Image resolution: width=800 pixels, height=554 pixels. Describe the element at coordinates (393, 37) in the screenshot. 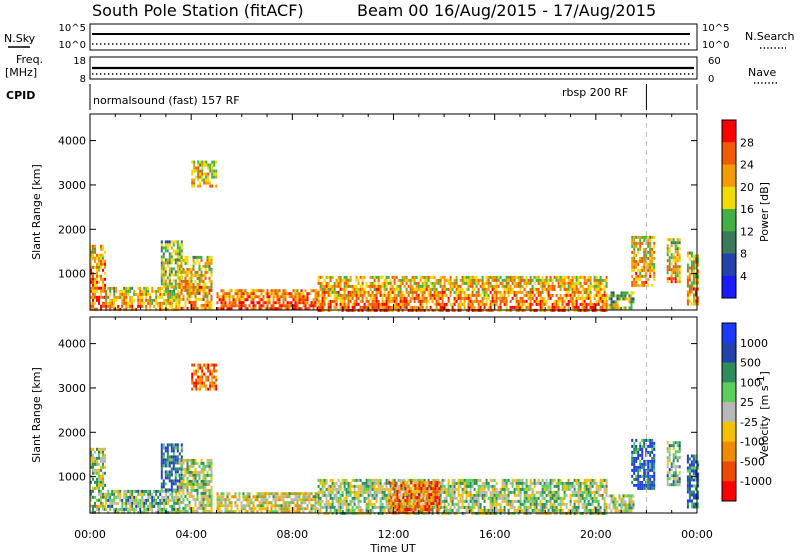

I see `nsky-frame` at that location.